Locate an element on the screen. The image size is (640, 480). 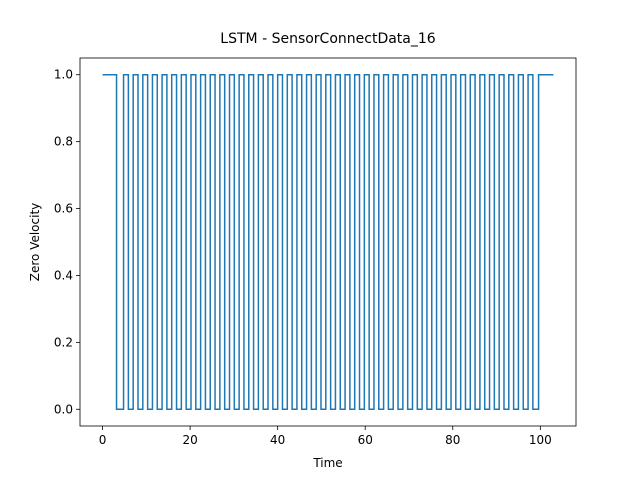
x-tick-label: 60 is located at coordinates (365, 440).